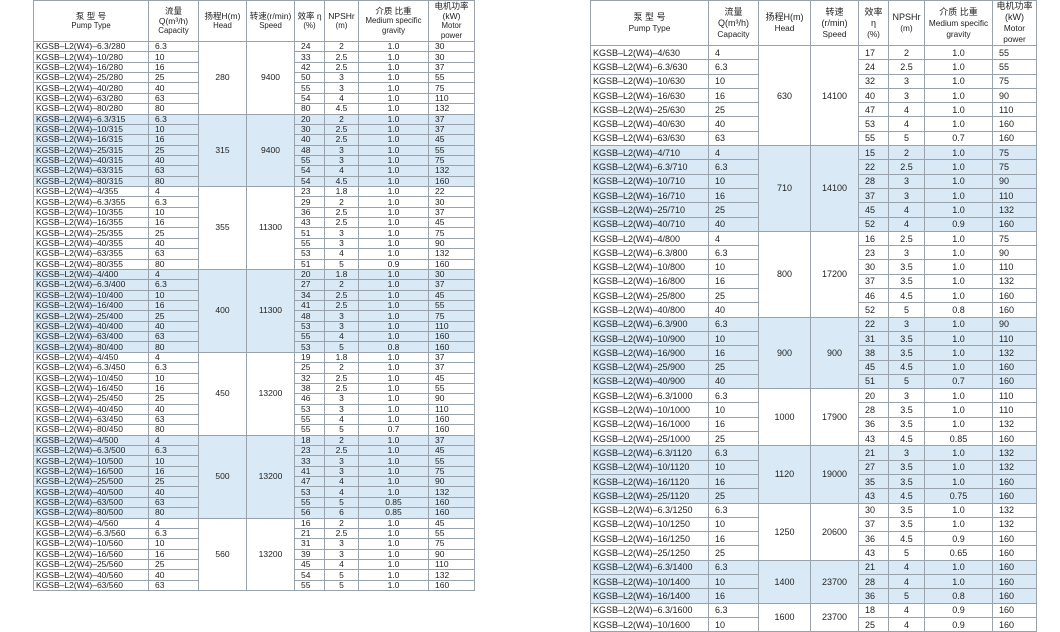 The width and height of the screenshot is (1060, 632). I want to click on efficiency: 40, so click(873, 95).